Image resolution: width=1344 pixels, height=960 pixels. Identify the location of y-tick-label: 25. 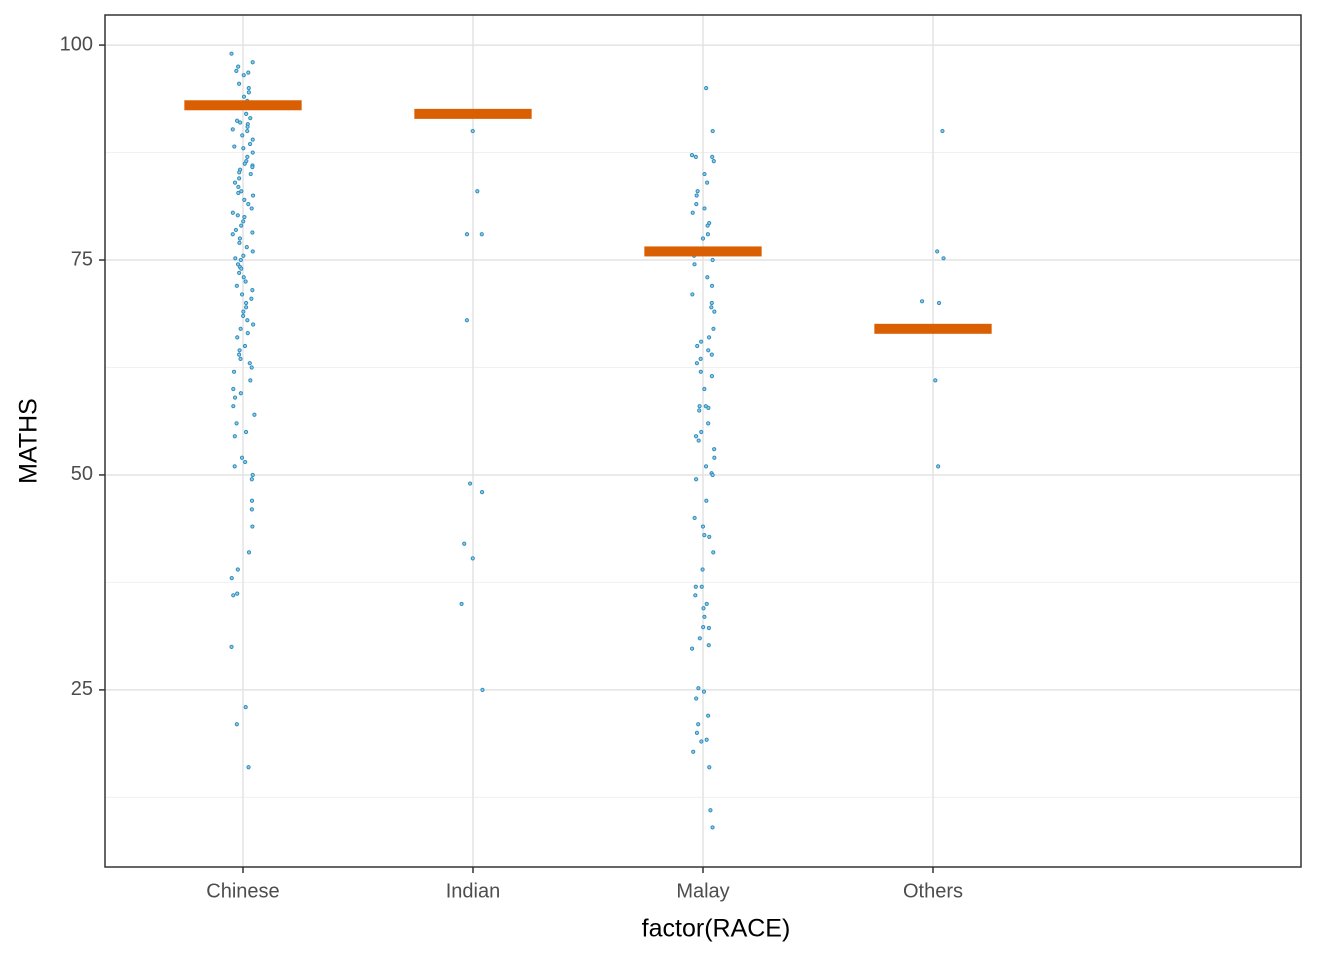
(82, 689).